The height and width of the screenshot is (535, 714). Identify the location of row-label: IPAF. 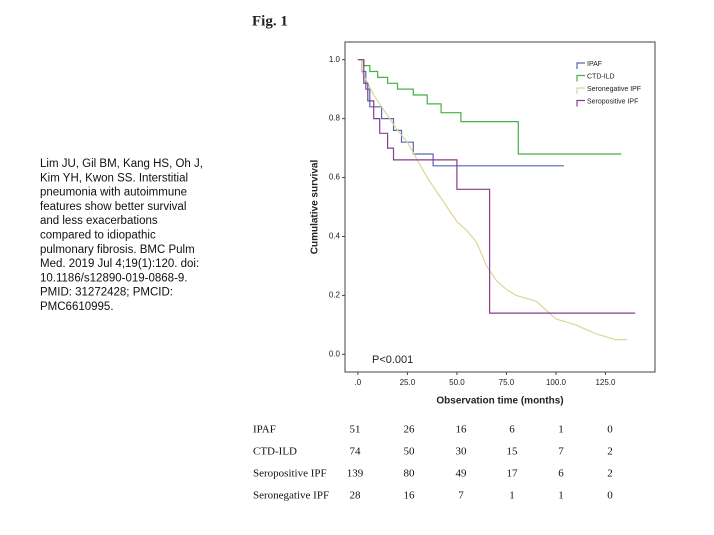
(264, 430).